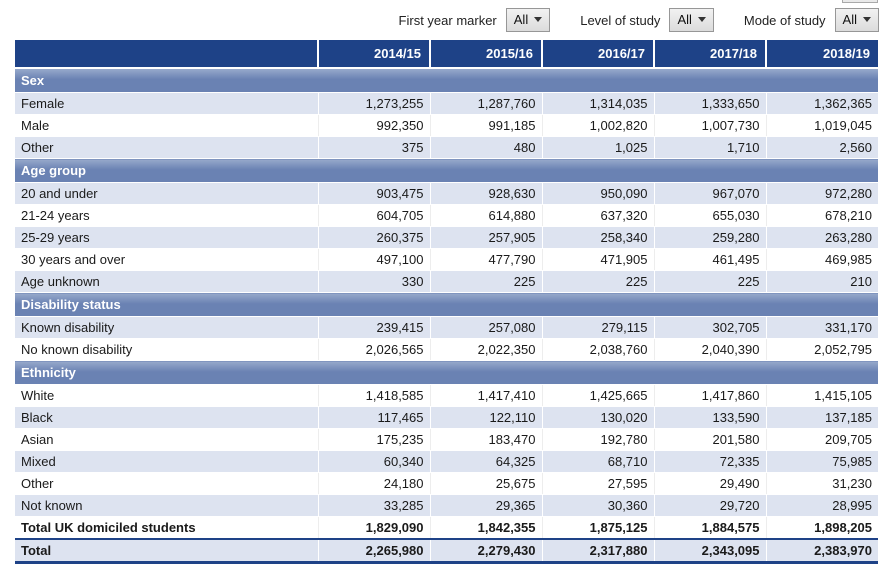 Image resolution: width=889 pixels, height=564 pixels. What do you see at coordinates (373, 439) in the screenshot?
I see `cell-value: 175,235` at bounding box center [373, 439].